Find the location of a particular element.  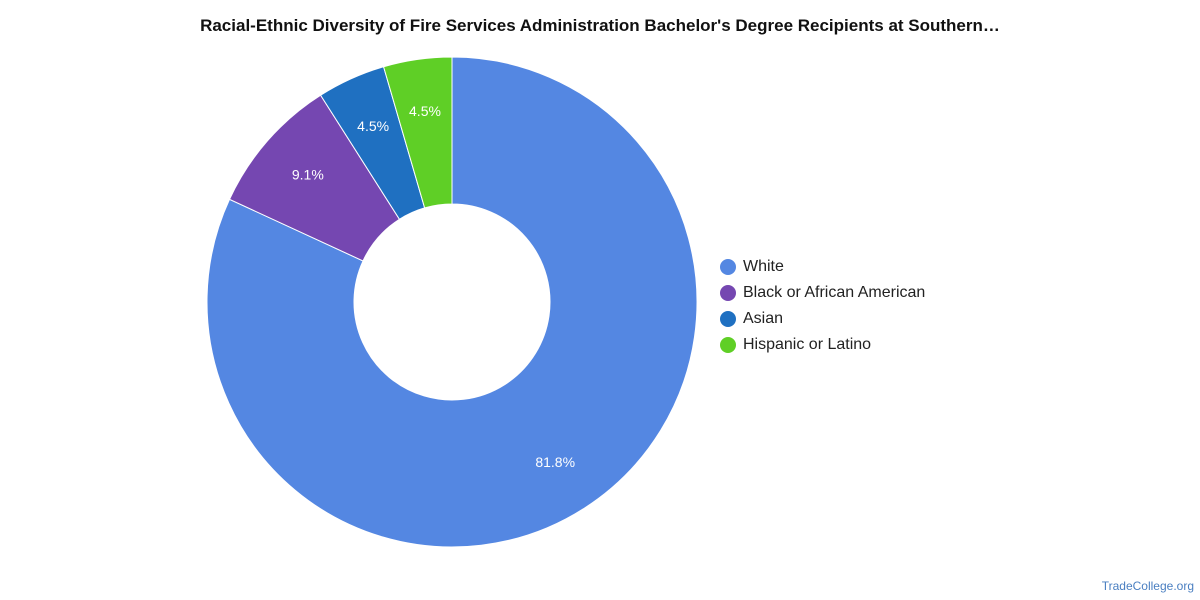

site-credit-link: TradeCollege.org is located at coordinates (1147, 586).